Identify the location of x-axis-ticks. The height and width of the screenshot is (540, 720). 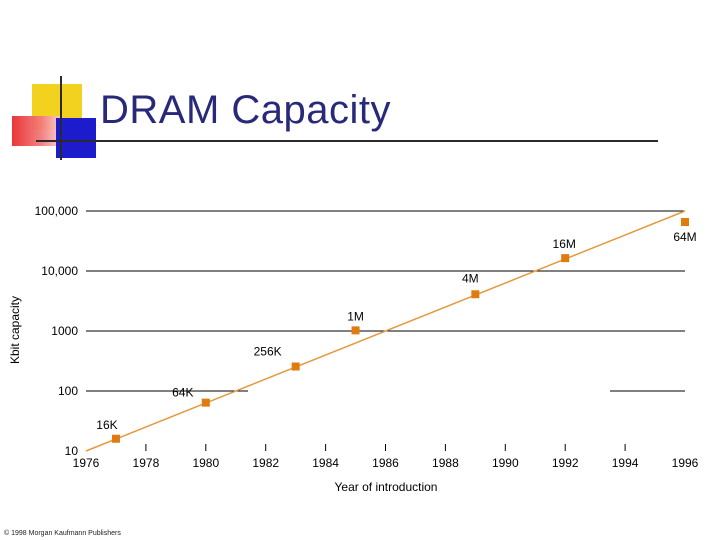
(385, 447).